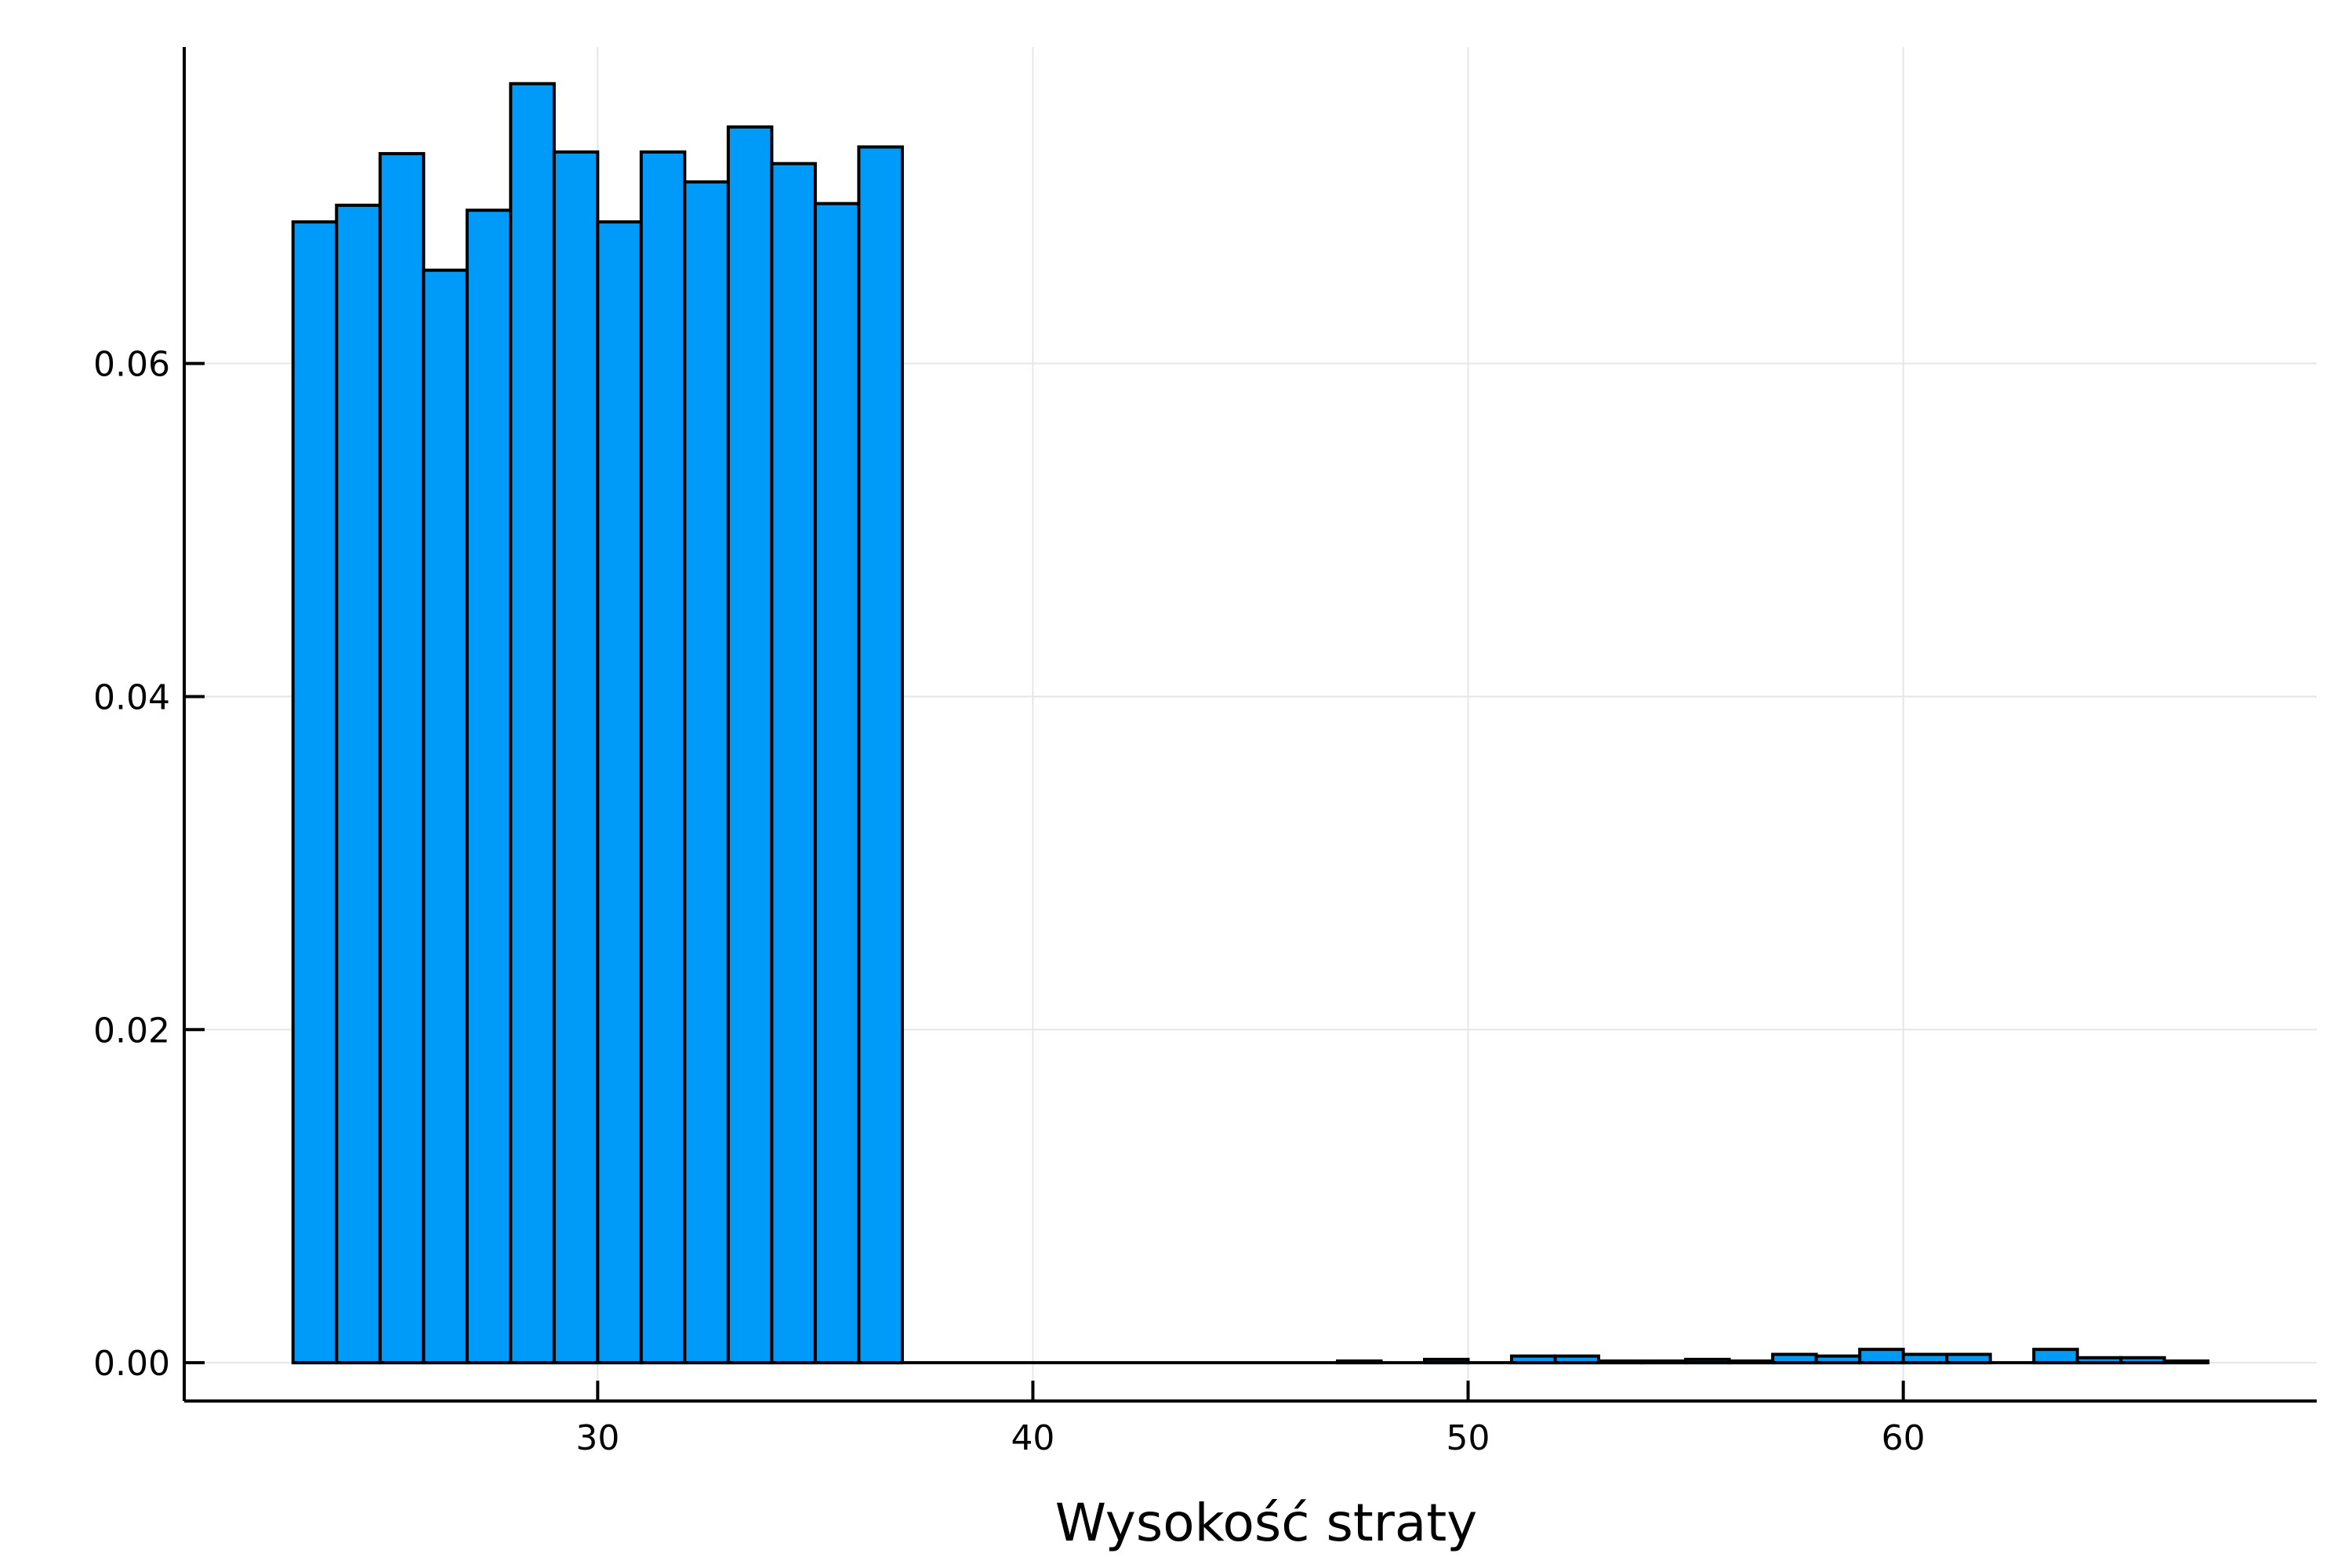  Describe the element at coordinates (131, 1364) in the screenshot. I see `y-tick-label: 0.00` at that location.